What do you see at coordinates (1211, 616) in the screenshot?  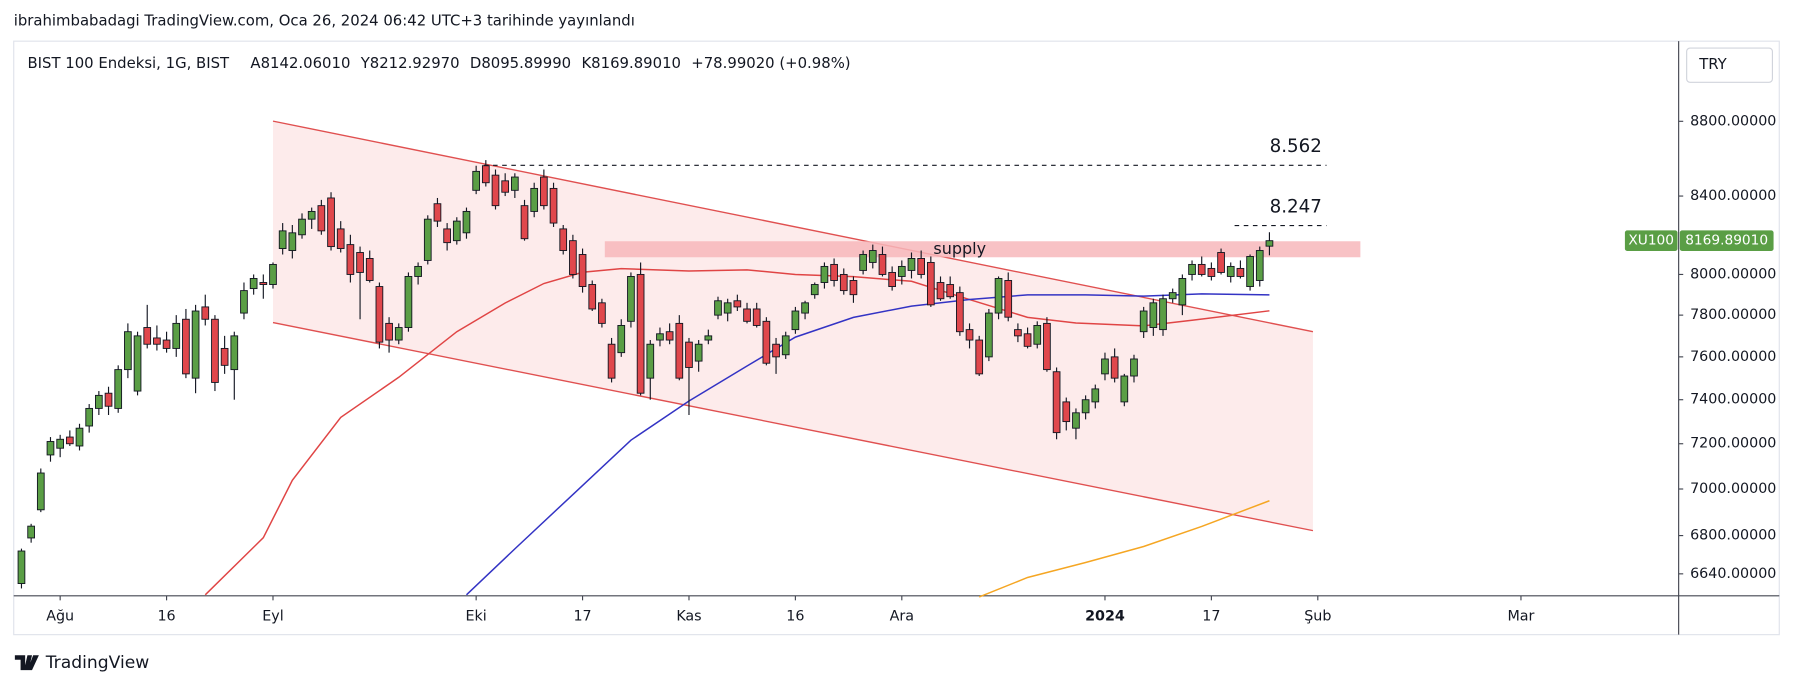 I see `x-tick-label: 17` at bounding box center [1211, 616].